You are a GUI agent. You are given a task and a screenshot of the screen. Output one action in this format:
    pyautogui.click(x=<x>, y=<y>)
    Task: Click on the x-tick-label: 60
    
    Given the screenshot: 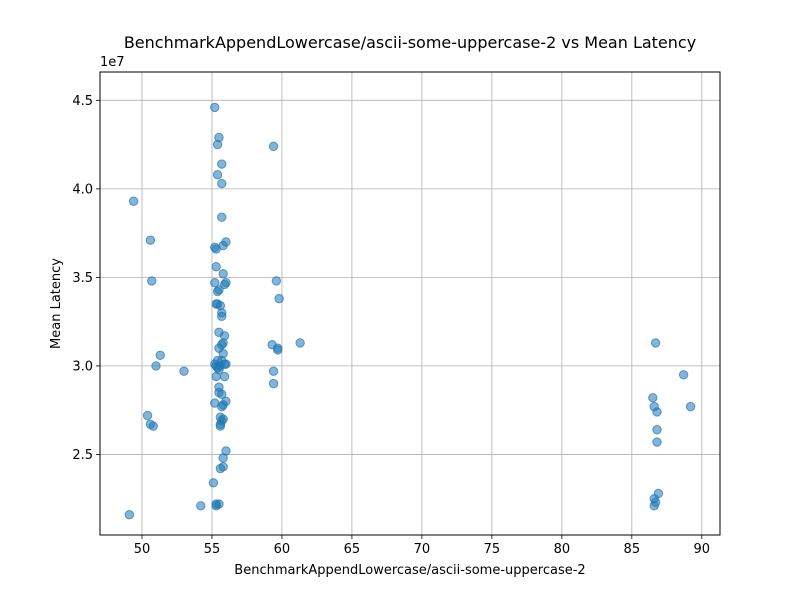 What is the action you would take?
    pyautogui.click(x=282, y=549)
    